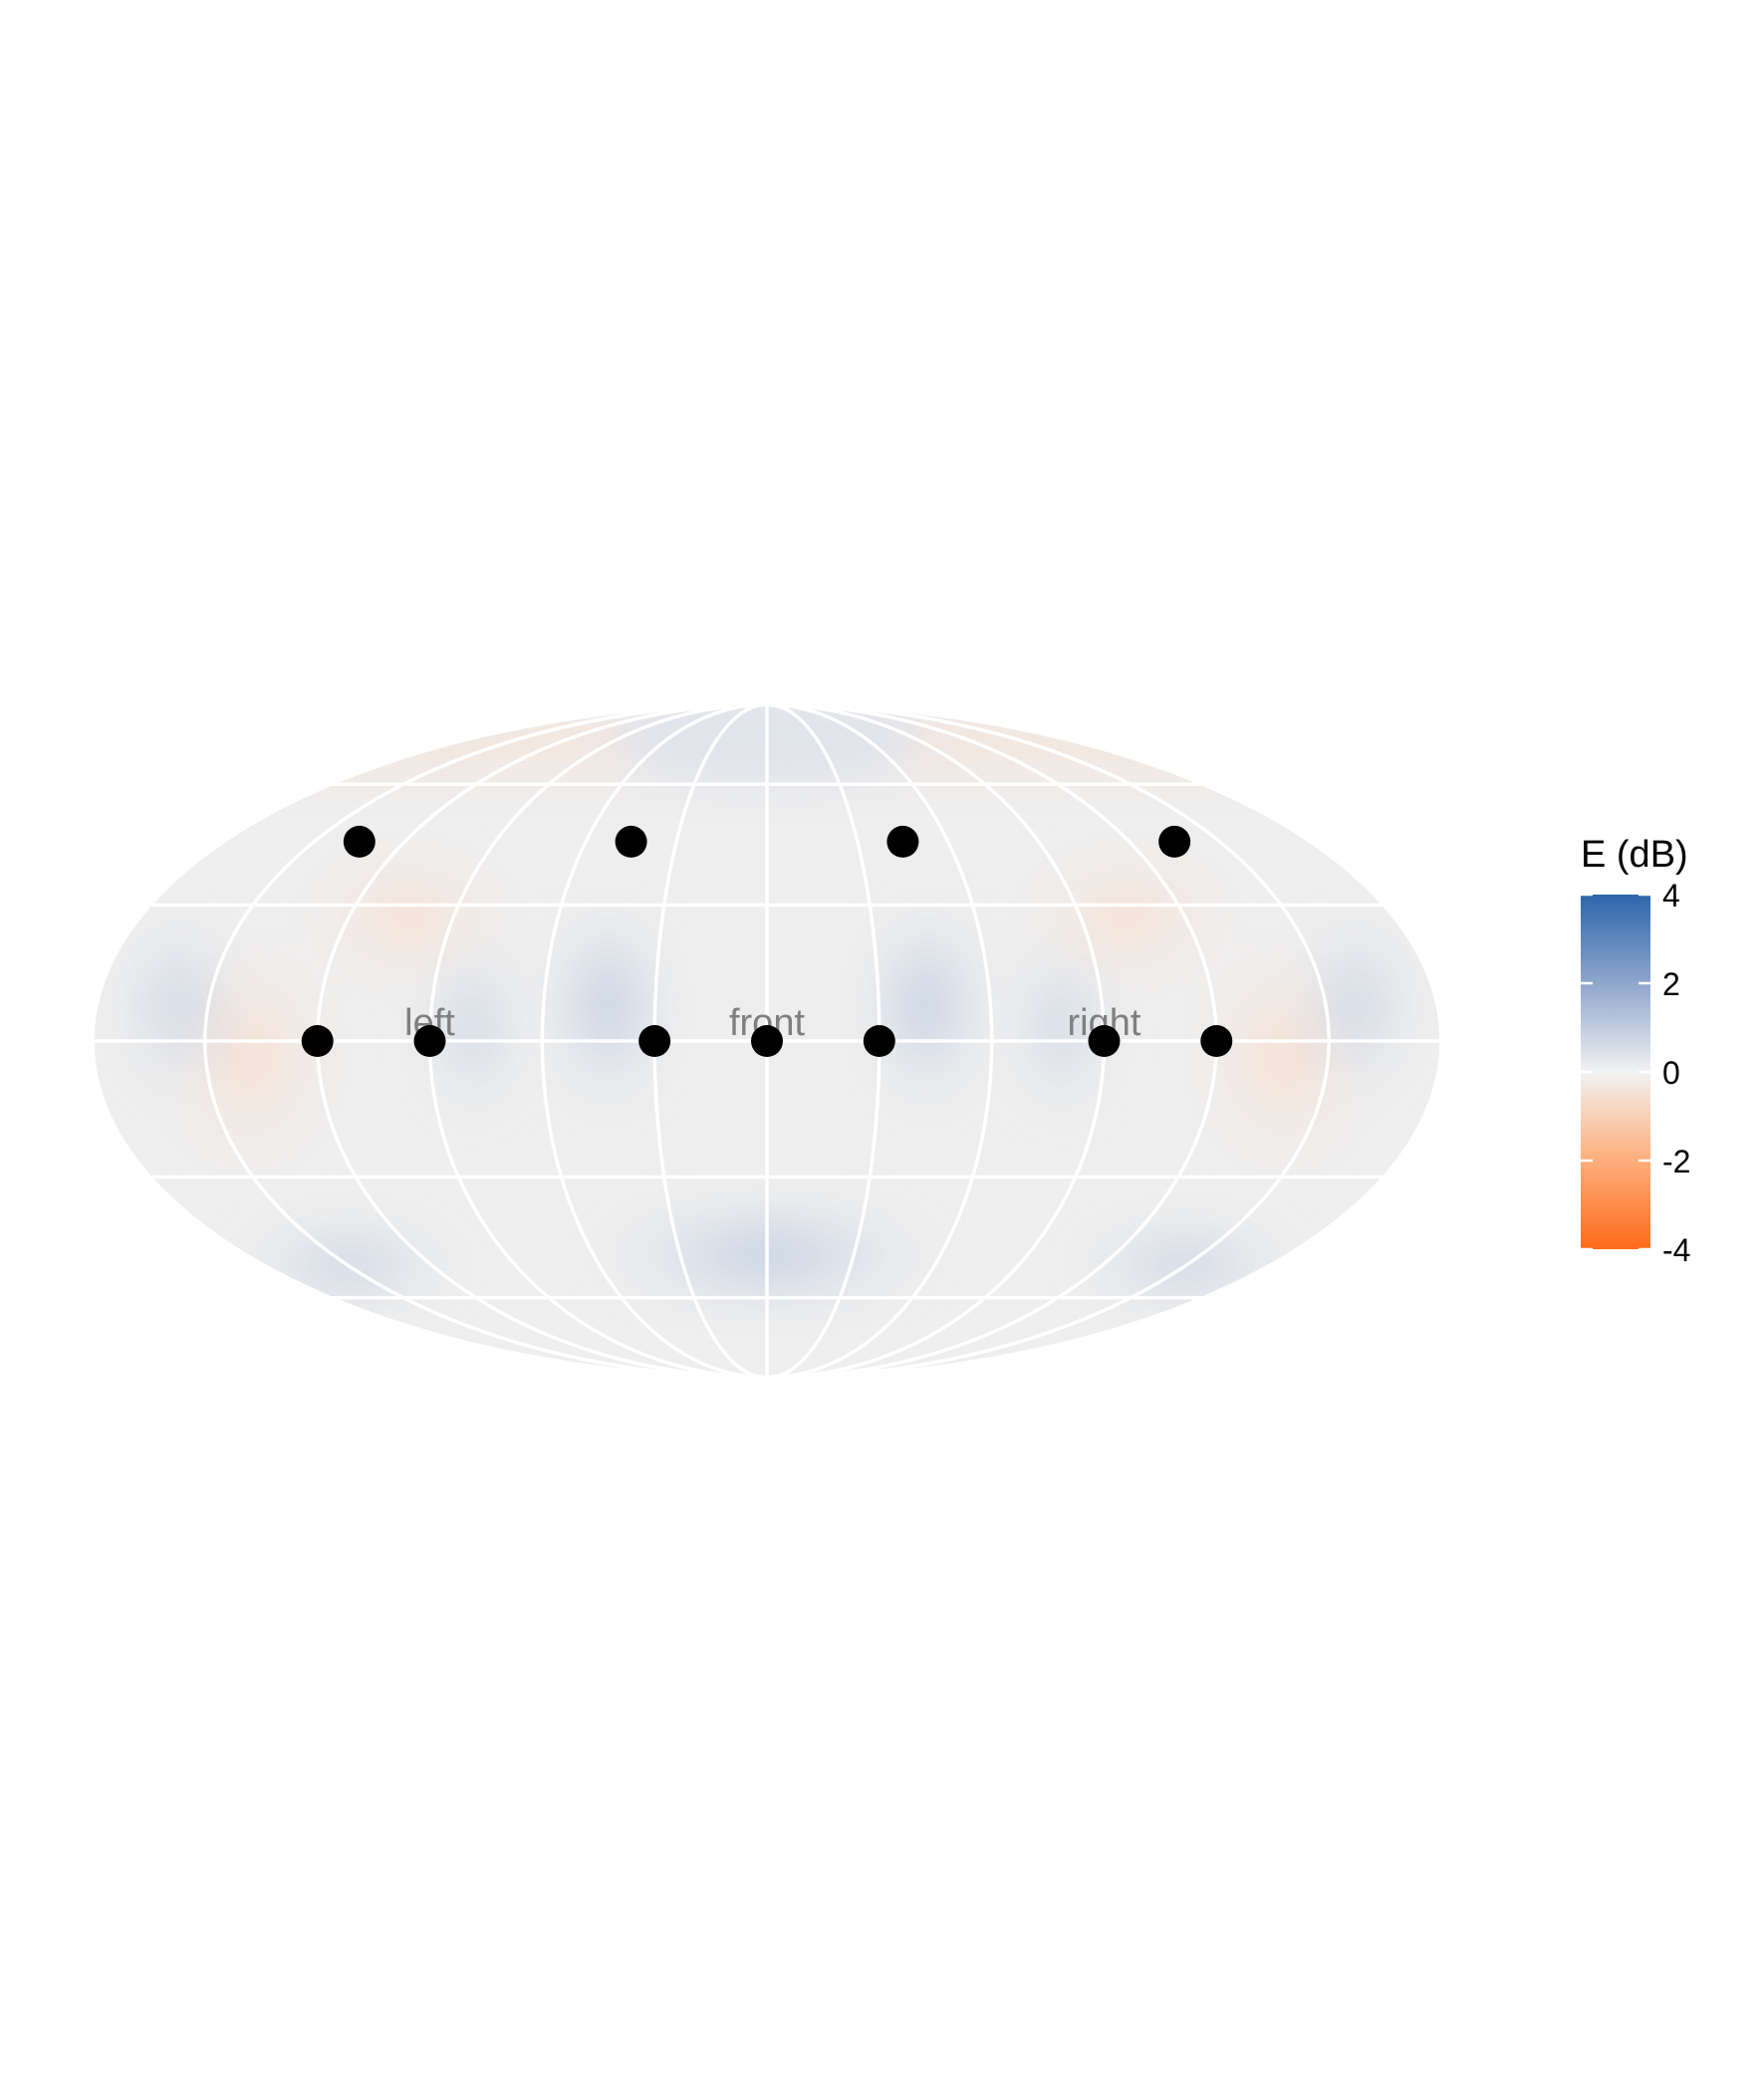 This screenshot has width=1764, height=2092. Describe the element at coordinates (1676, 1250) in the screenshot. I see `colorbar-tick-label: -4` at that location.